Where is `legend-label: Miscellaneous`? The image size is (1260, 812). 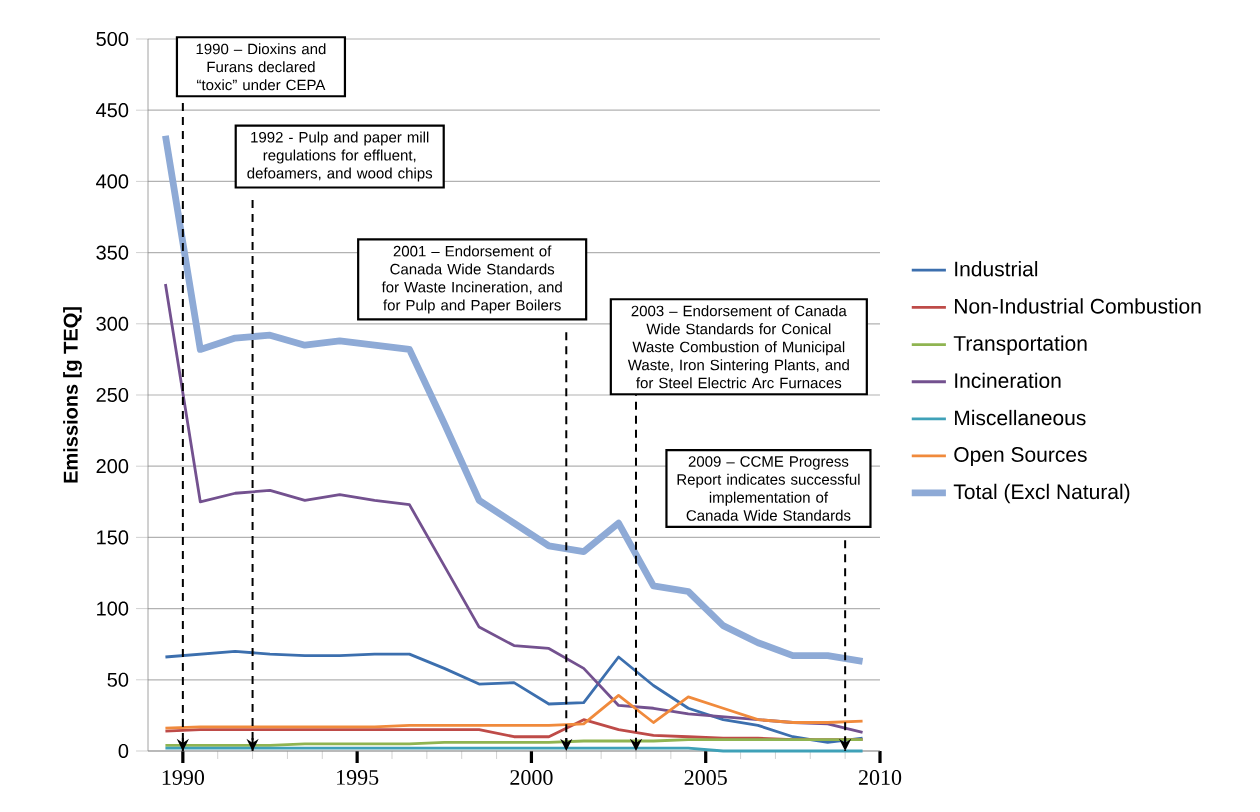
legend-label: Miscellaneous is located at coordinates (1020, 417).